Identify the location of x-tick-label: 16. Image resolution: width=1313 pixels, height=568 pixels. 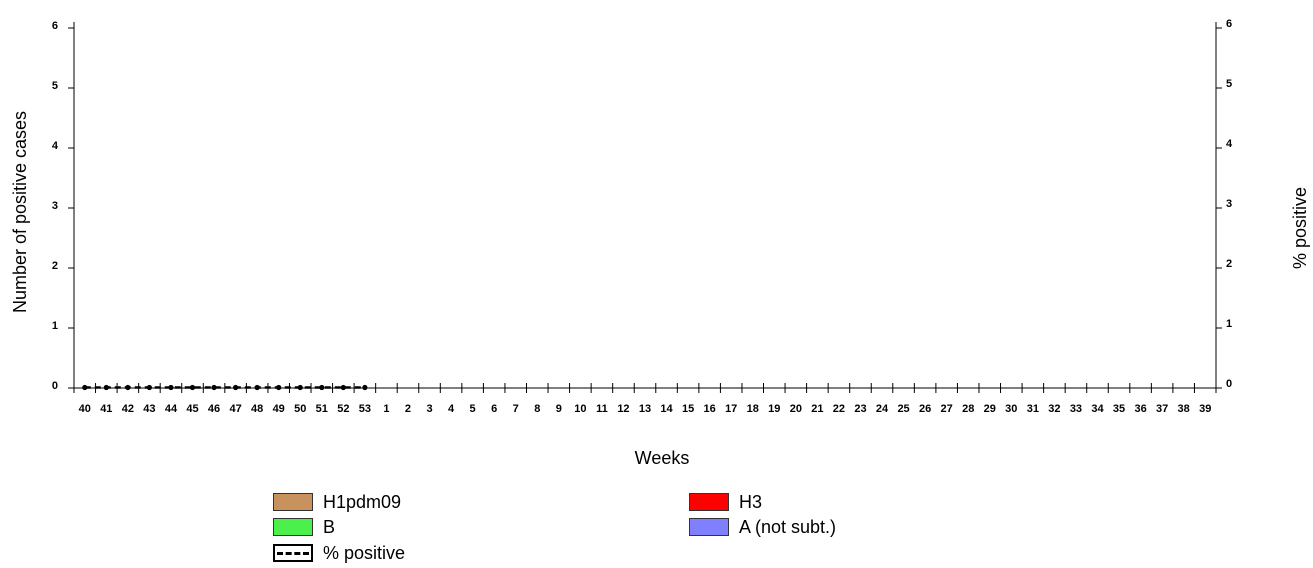
(710, 409).